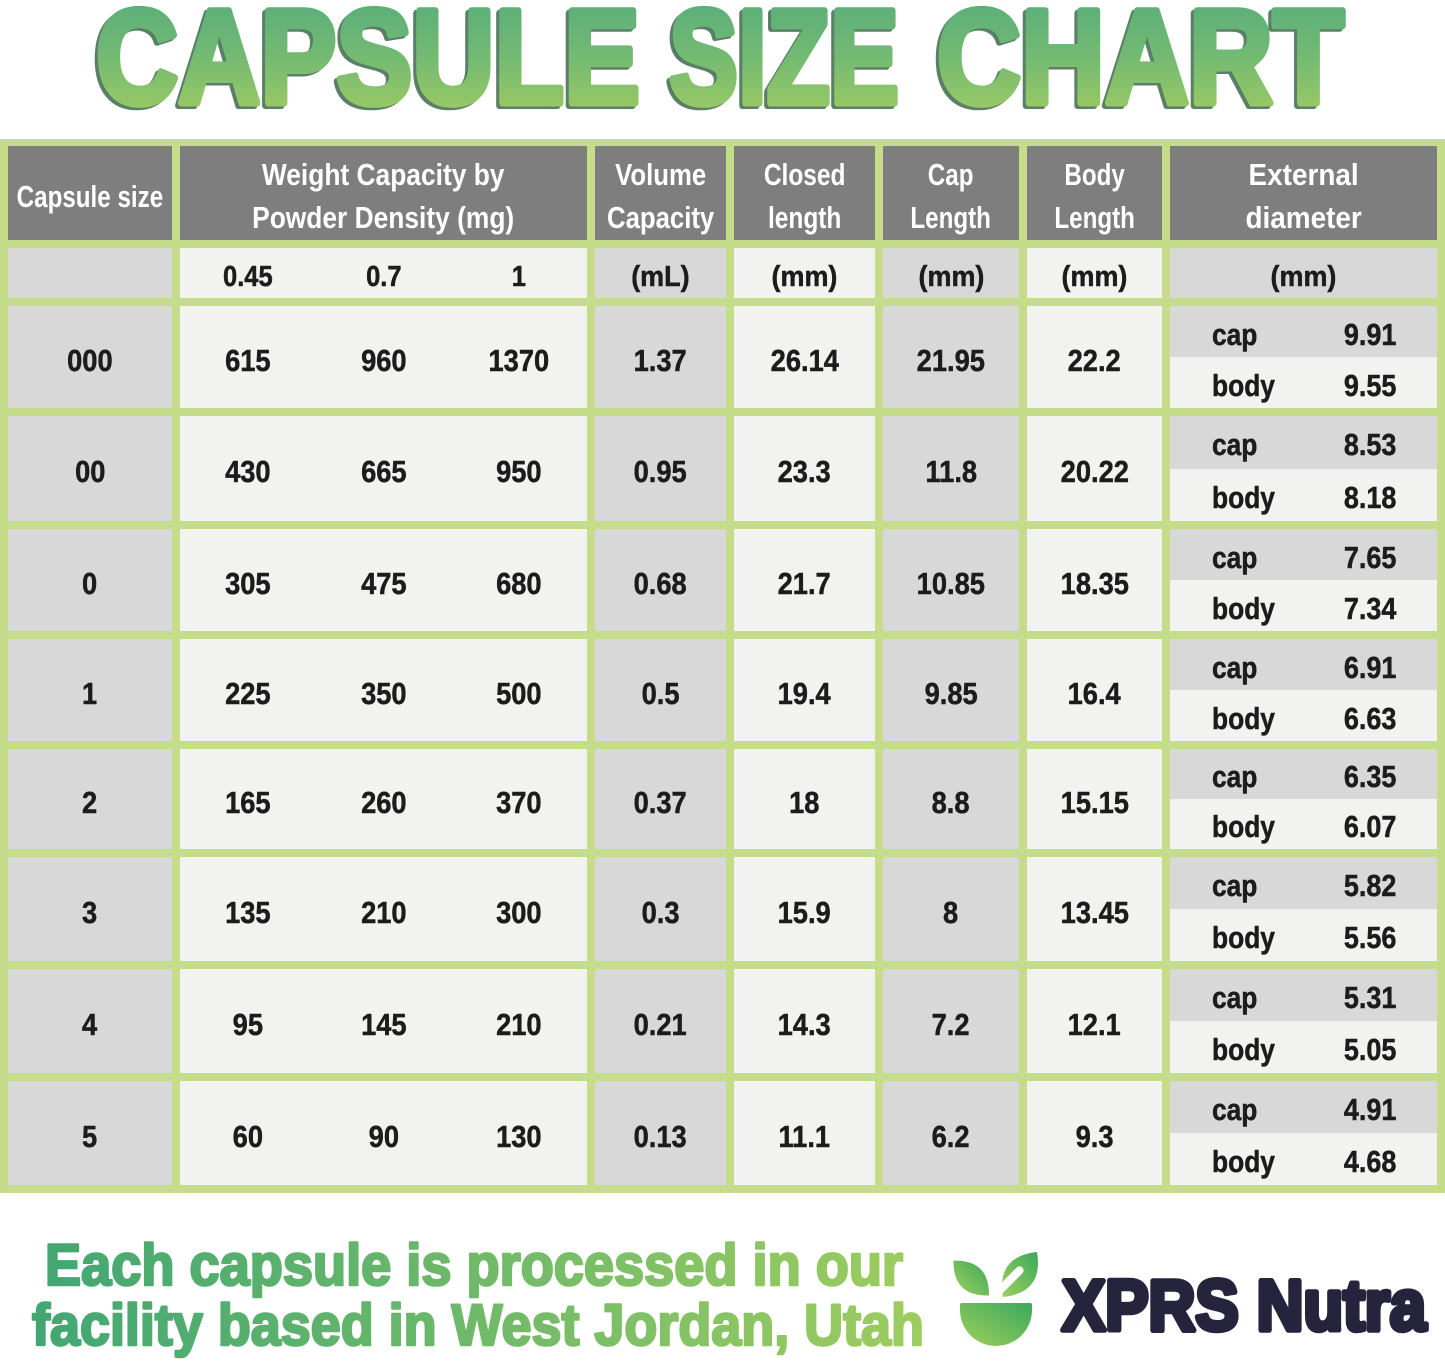 Image resolution: width=1445 pixels, height=1368 pixels. What do you see at coordinates (1244, 1306) in the screenshot?
I see `svg-text: XPRS Nutra` at bounding box center [1244, 1306].